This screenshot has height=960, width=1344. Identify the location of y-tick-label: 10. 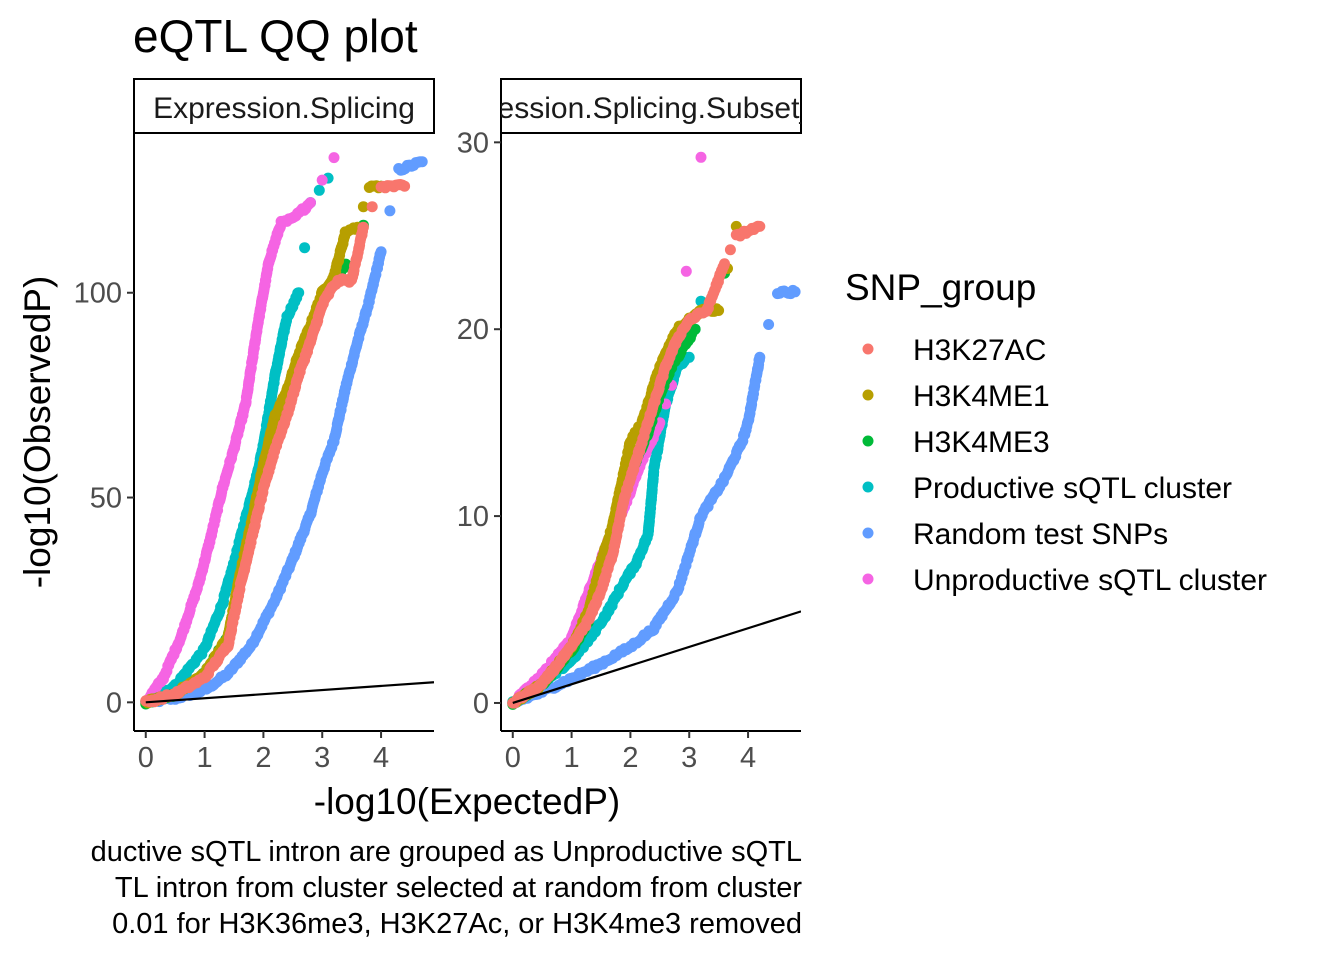
(473, 517).